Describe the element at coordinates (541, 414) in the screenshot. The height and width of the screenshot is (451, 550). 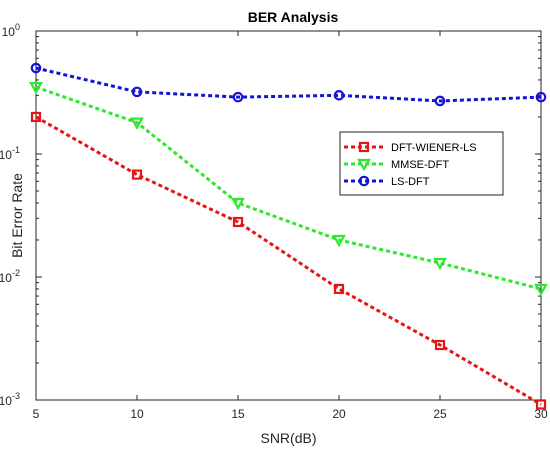
I see `x-tick-label: 30` at that location.